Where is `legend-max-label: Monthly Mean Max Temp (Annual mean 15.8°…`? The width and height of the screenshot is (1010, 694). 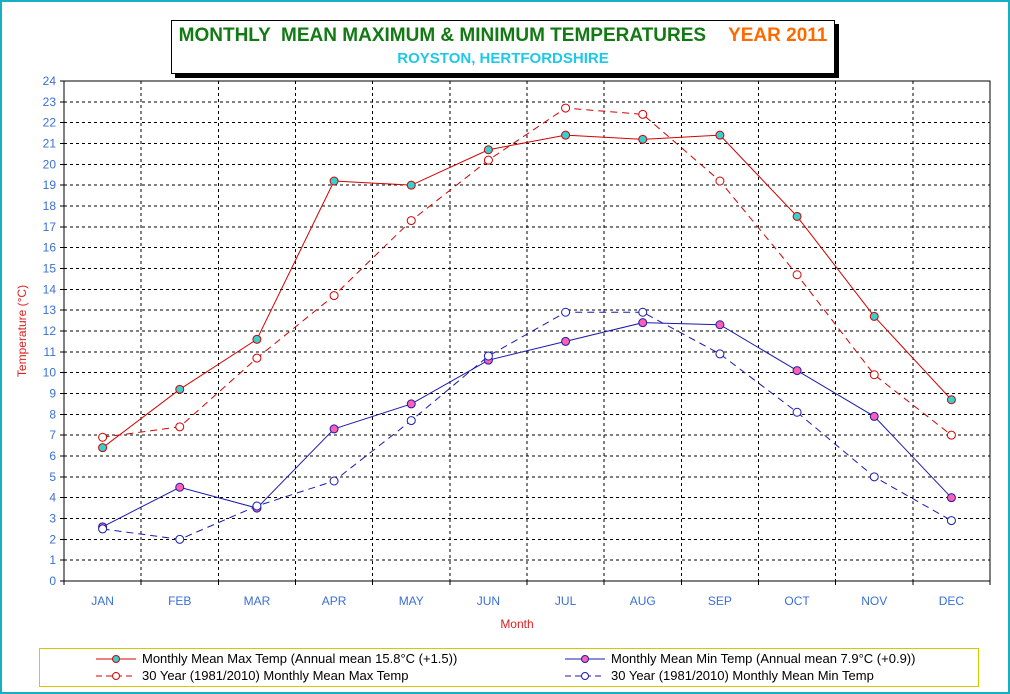
legend-max-label: Monthly Mean Max Temp (Annual mean 15.8°… is located at coordinates (300, 658).